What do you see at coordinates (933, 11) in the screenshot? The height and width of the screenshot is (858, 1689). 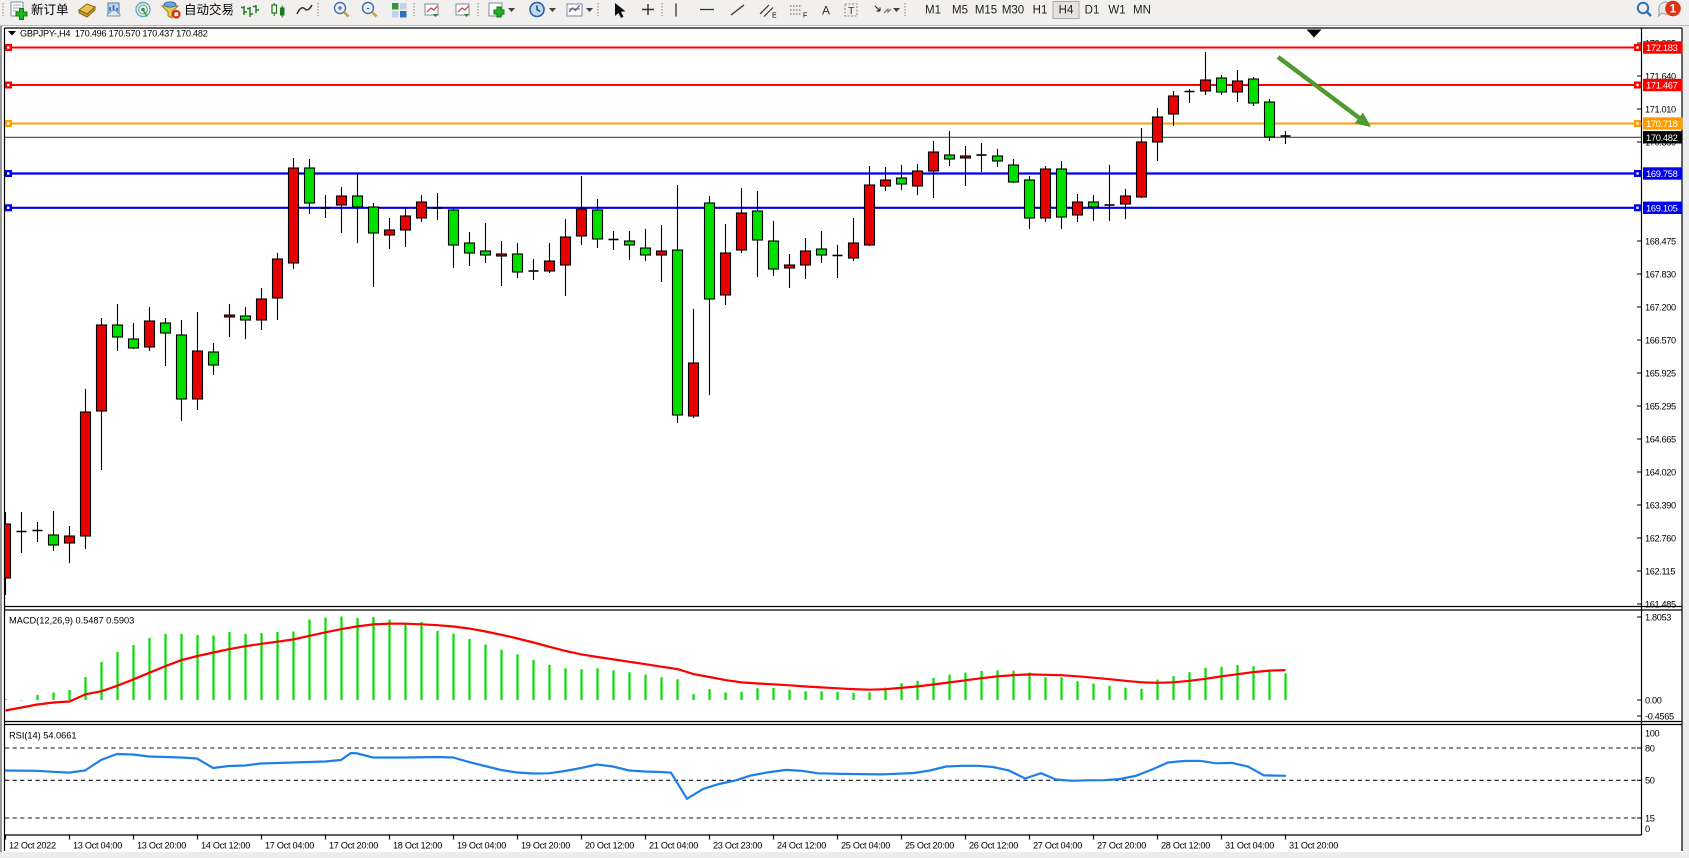 I see `svg-text: M1` at bounding box center [933, 11].